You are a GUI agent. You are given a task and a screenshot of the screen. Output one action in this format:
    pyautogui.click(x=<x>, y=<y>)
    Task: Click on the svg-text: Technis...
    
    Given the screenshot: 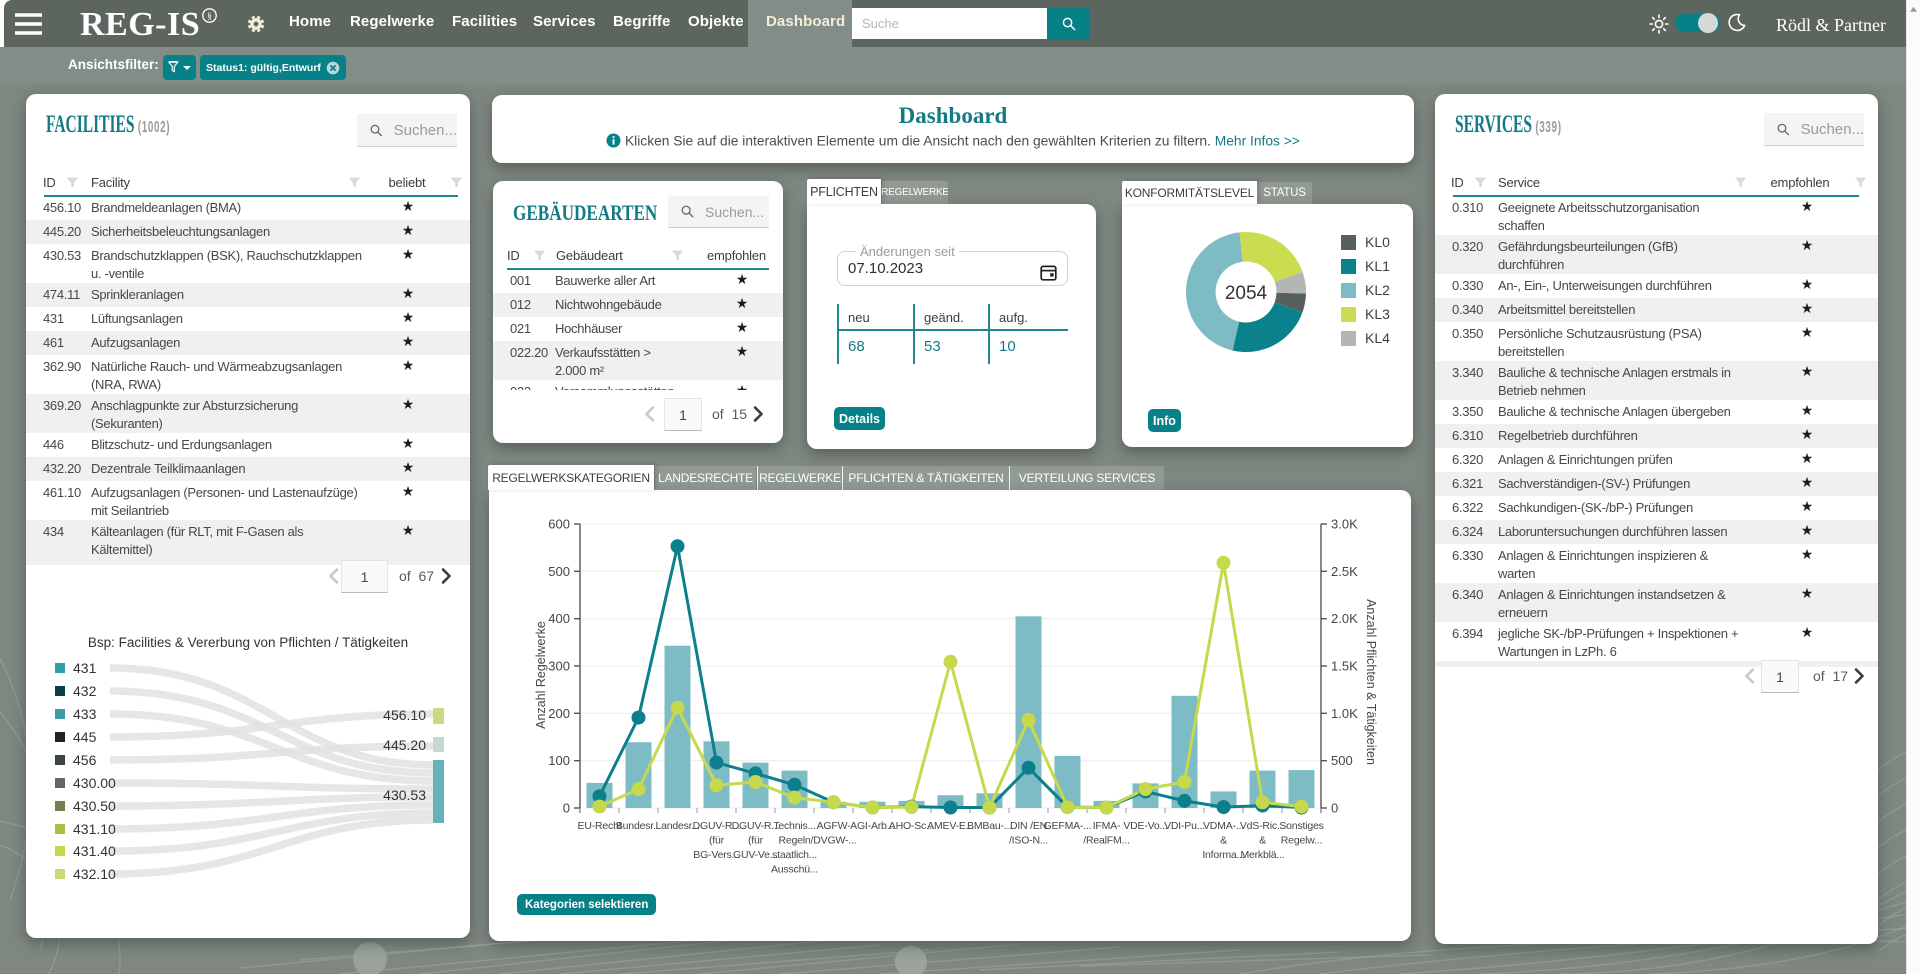 What is the action you would take?
    pyautogui.click(x=794, y=826)
    